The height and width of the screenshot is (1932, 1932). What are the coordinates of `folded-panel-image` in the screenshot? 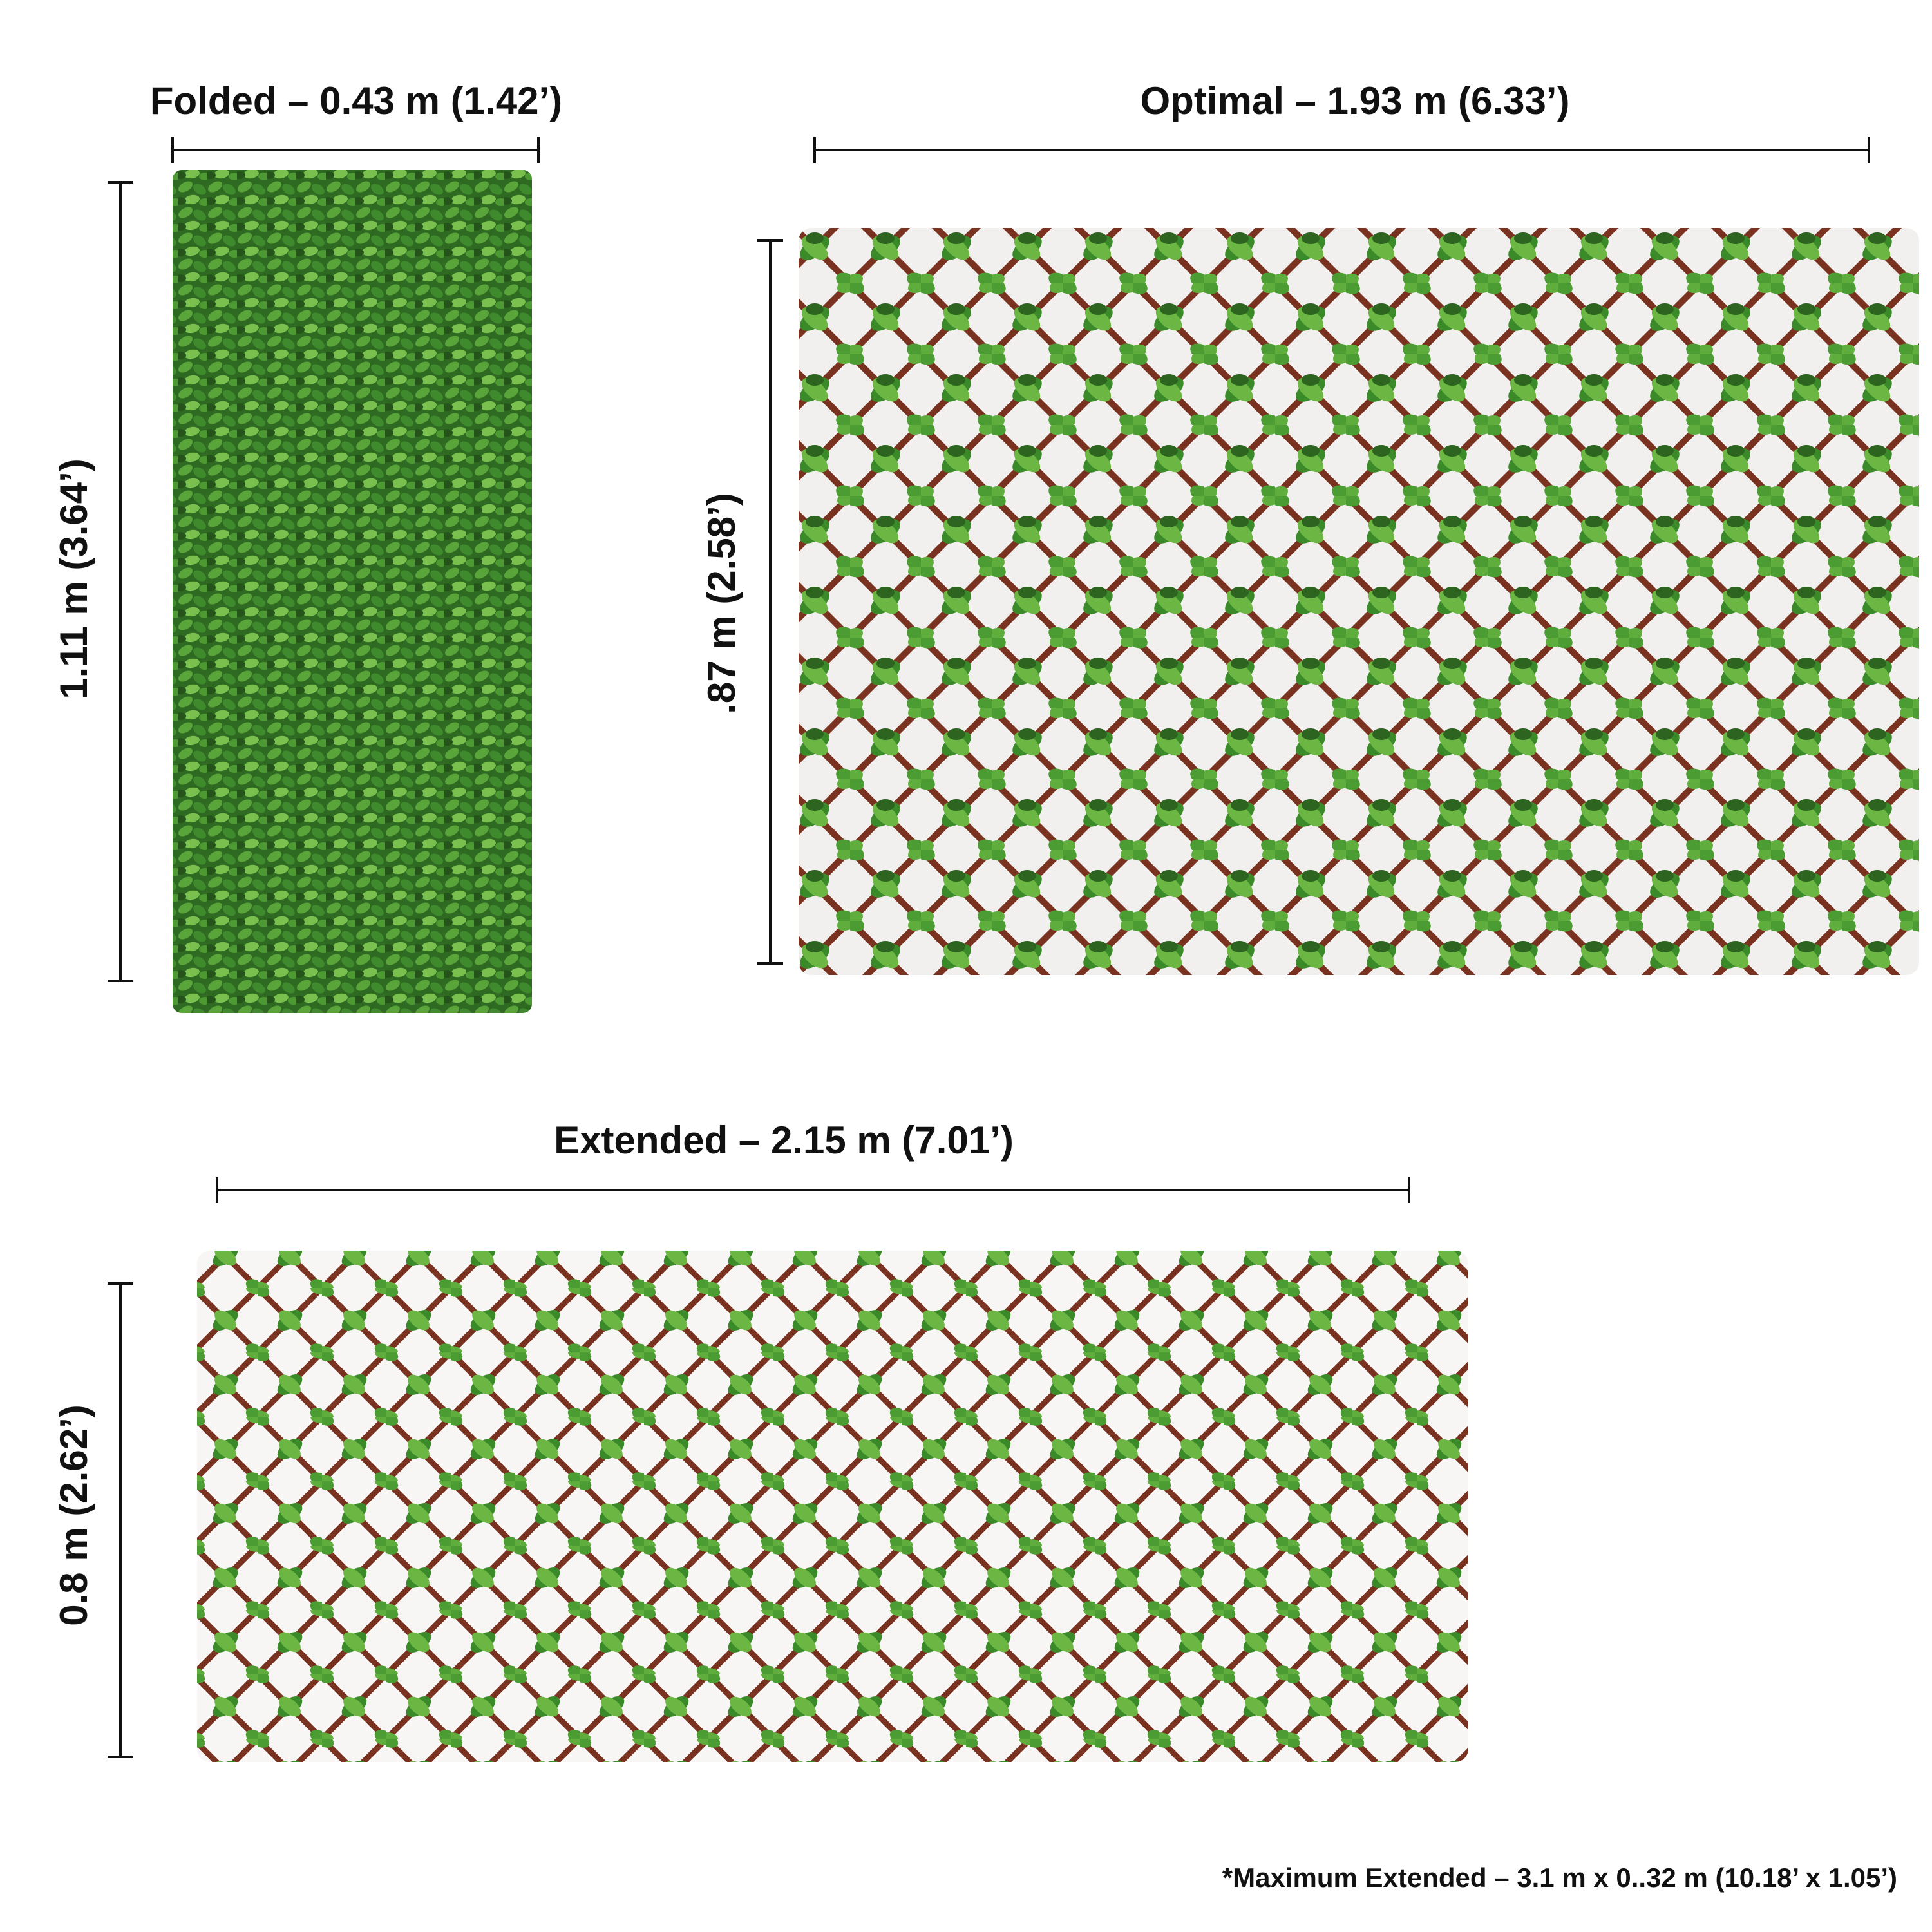 It's located at (352, 591).